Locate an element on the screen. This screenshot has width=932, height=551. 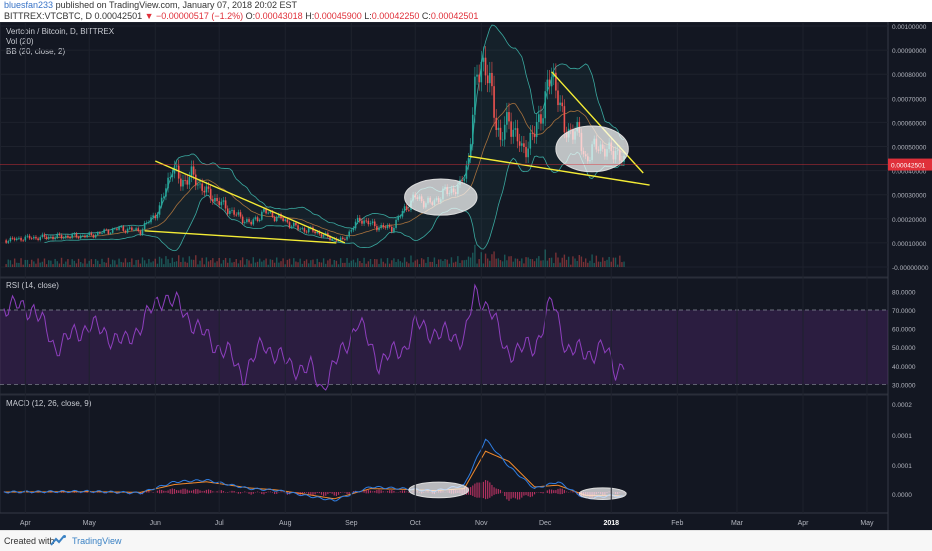
time-tick-label: Oct is located at coordinates (415, 523).